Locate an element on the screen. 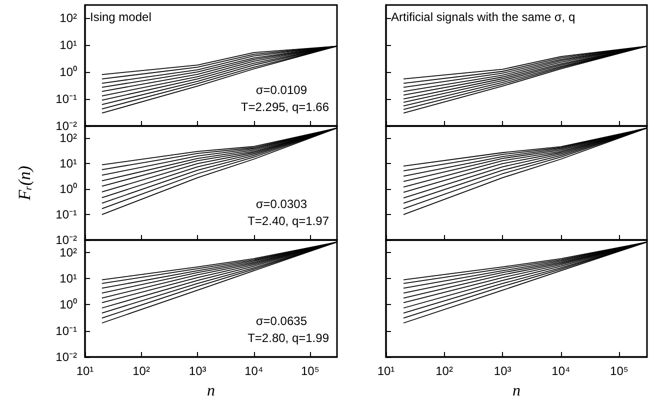 This screenshot has width=649, height=408. y-axis-title: Fᵣ(n) is located at coordinates (24, 183).